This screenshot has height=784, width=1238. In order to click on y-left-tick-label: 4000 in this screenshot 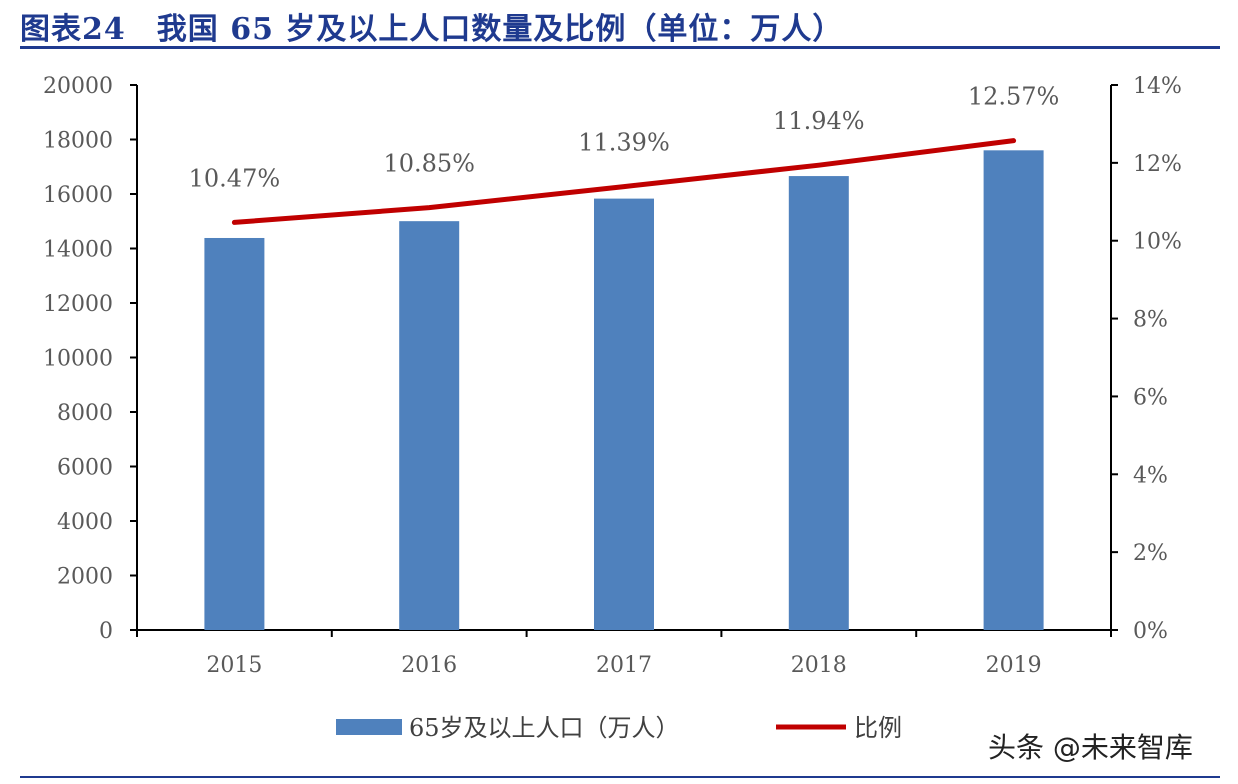, I will do `click(85, 522)`.